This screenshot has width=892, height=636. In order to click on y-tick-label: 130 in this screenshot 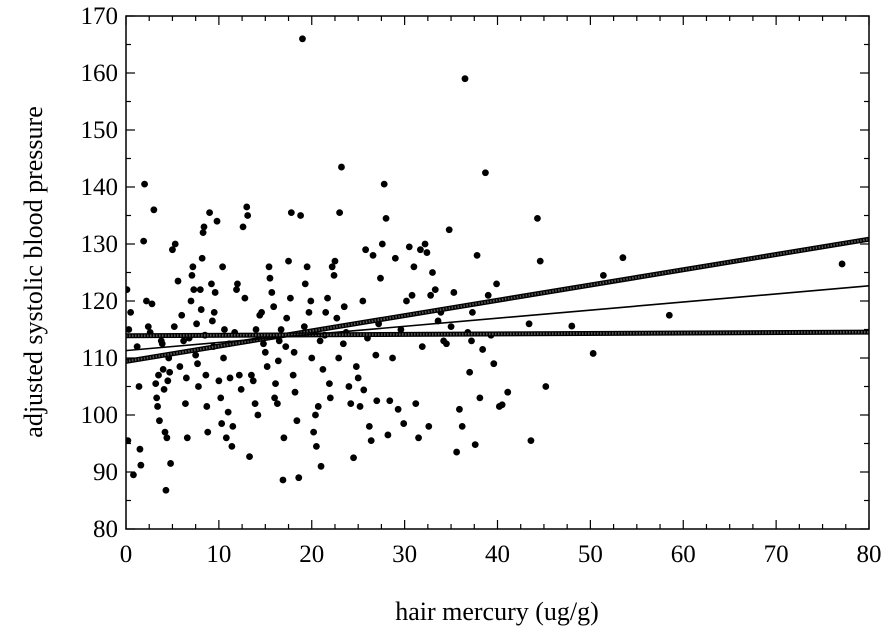, I will do `click(100, 244)`.